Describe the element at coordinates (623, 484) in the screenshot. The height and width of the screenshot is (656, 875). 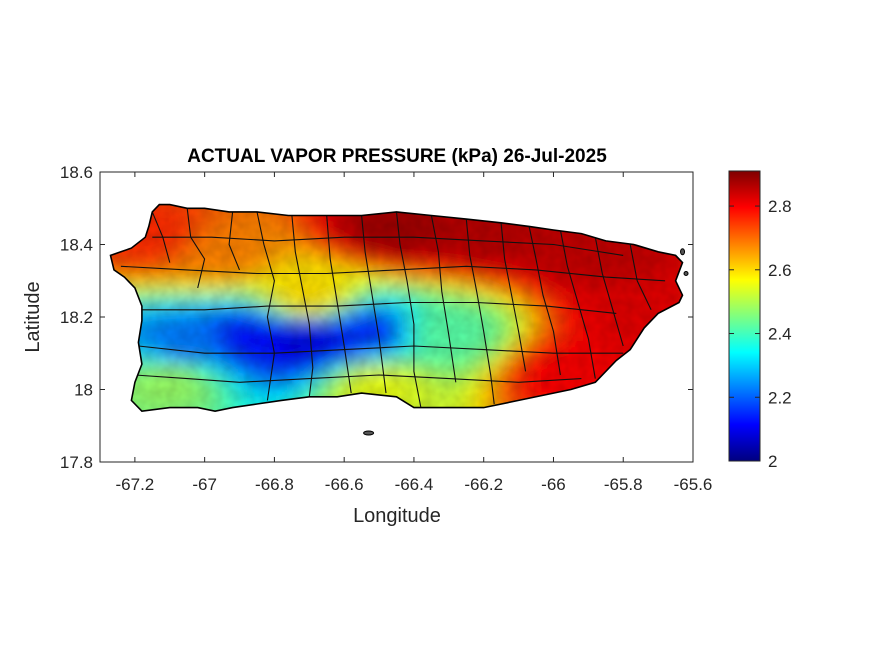
I see `x-tick-label: -65.8` at that location.